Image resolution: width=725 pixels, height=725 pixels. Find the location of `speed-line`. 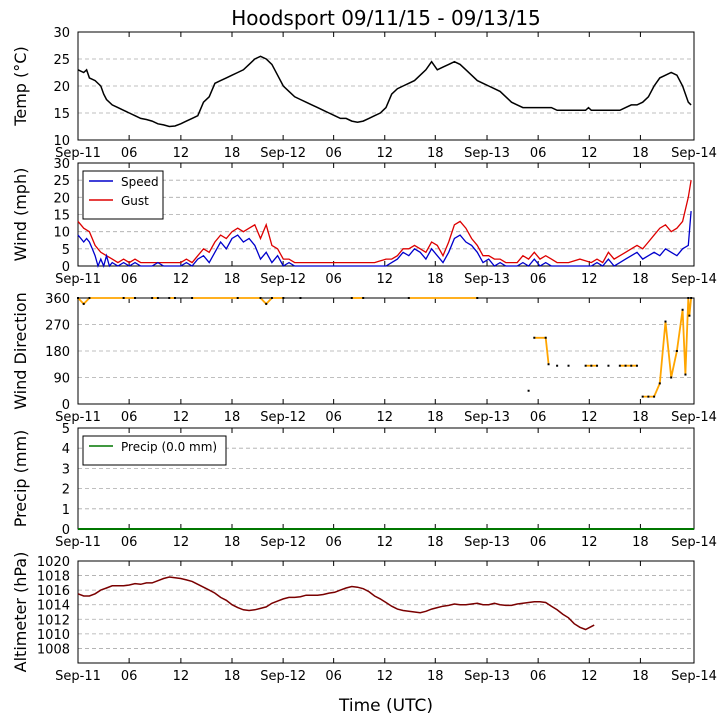

speed-line is located at coordinates (384, 240).